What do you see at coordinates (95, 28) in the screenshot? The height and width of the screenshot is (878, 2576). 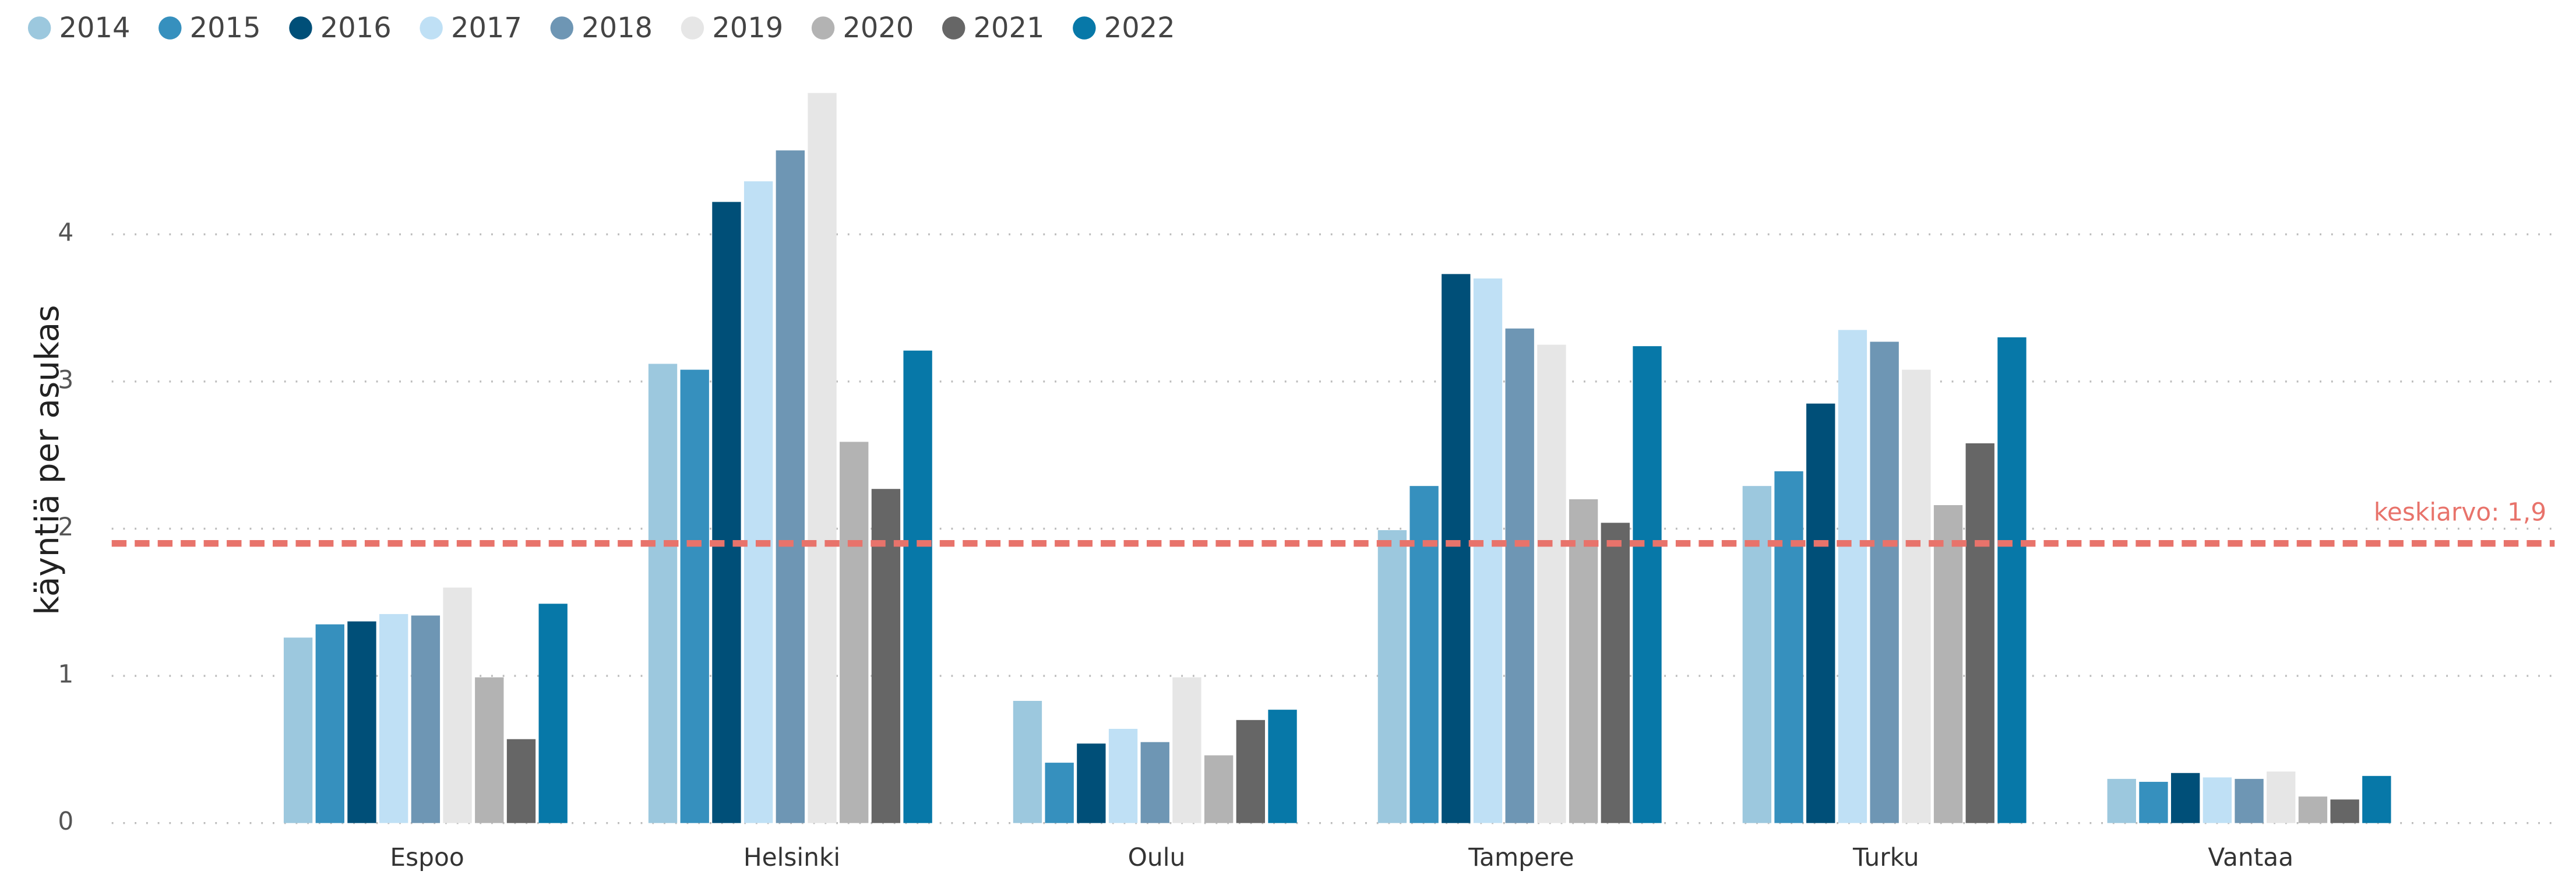 I see `legend-label: 2014` at bounding box center [95, 28].